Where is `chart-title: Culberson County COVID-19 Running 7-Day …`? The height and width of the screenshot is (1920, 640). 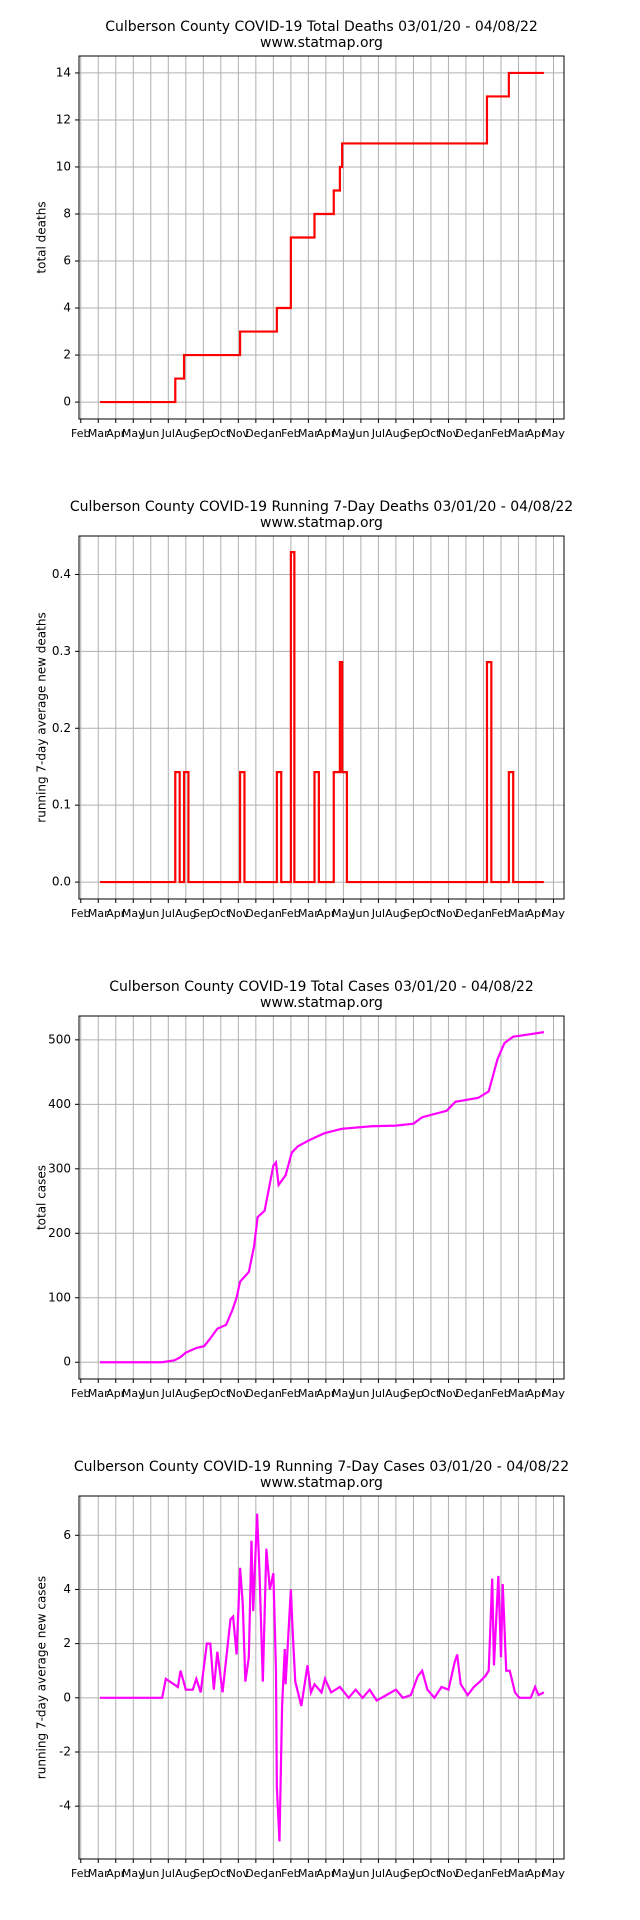 chart-title: Culberson County COVID-19 Running 7-Day … is located at coordinates (321, 507).